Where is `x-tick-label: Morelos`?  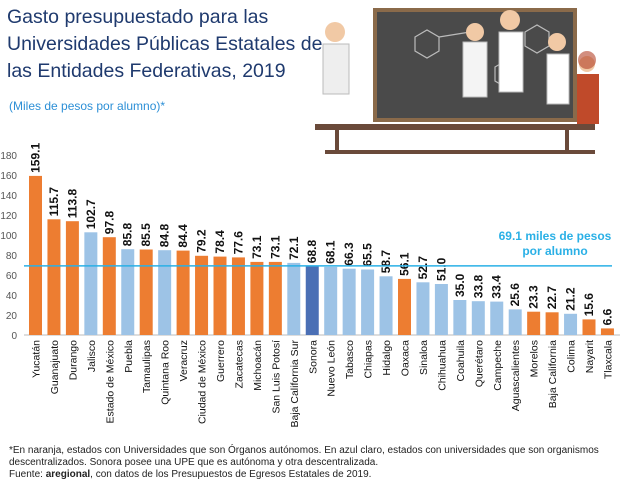 x-tick-label: Morelos is located at coordinates (535, 358).